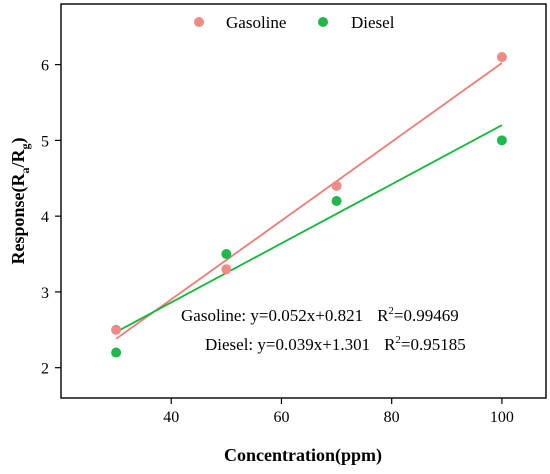 The height and width of the screenshot is (474, 550). What do you see at coordinates (20, 200) in the screenshot?
I see `y-axis-title: Response(Ra/Rg)` at bounding box center [20, 200].